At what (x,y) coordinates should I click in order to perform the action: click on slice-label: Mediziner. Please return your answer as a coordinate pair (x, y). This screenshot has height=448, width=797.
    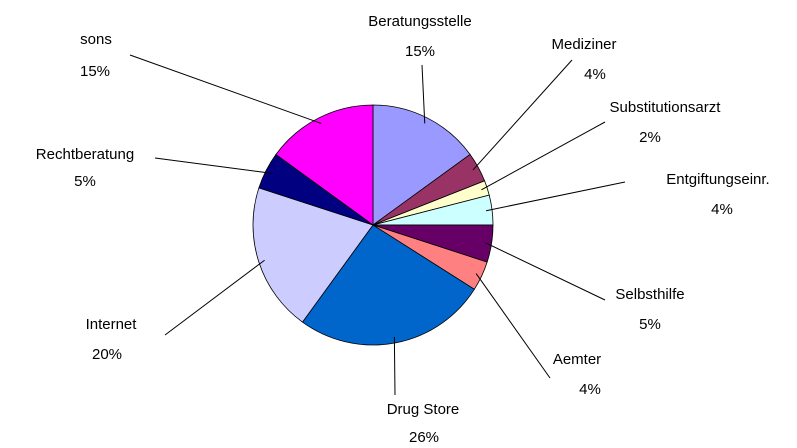
    Looking at the image, I should click on (583, 44).